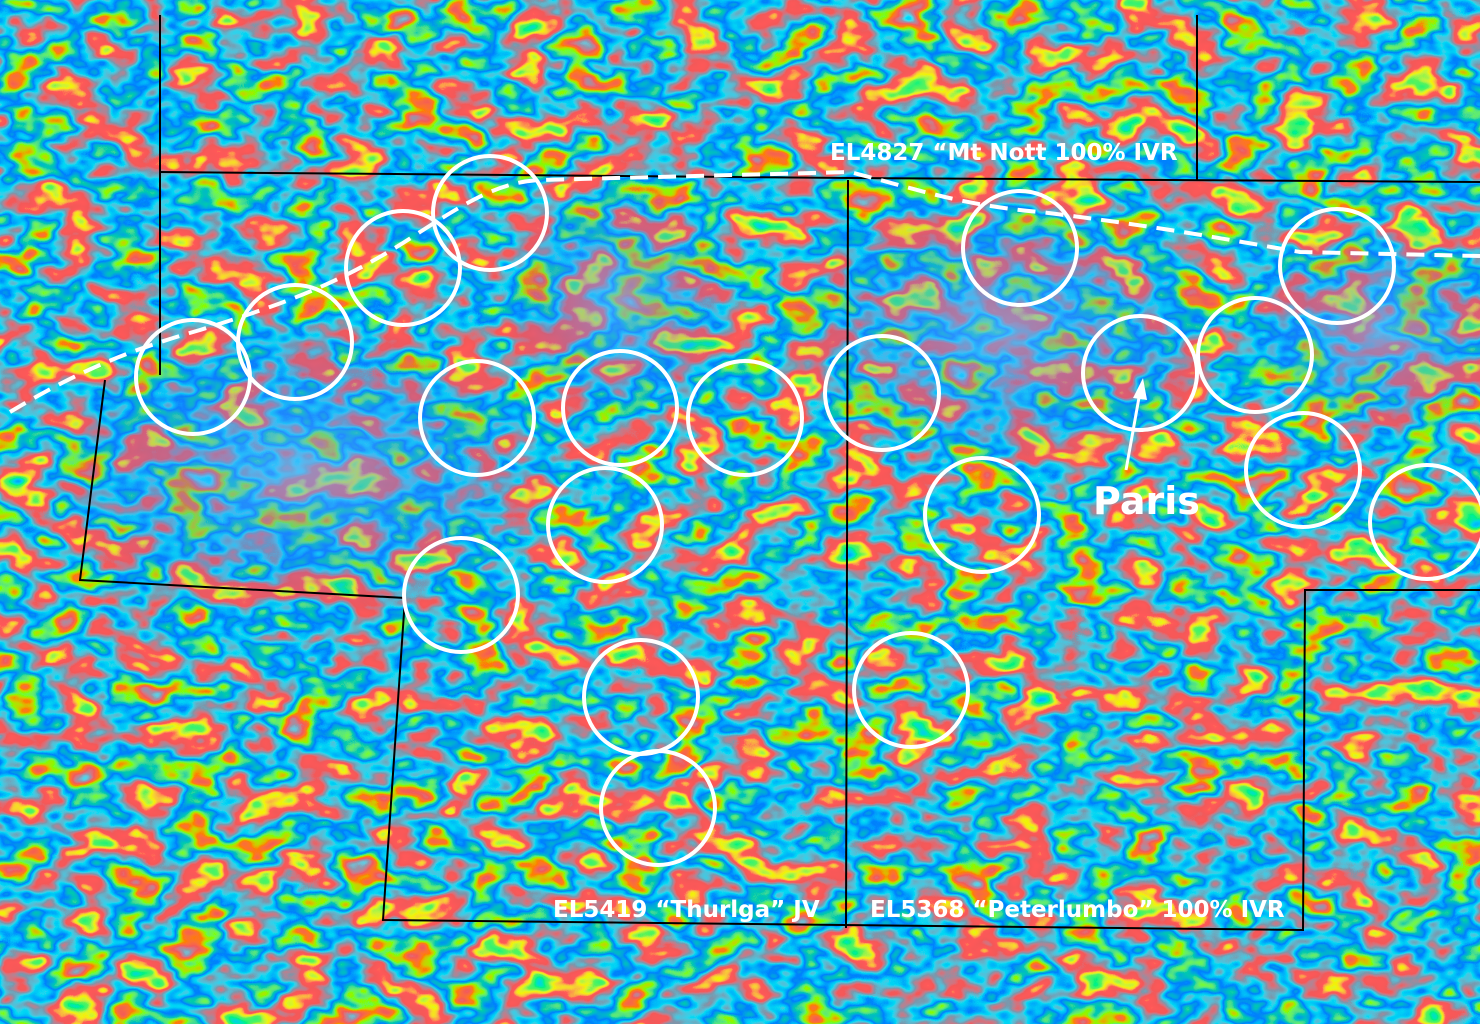 This screenshot has width=1480, height=1024. I want to click on tenement-label: EL5368 “Peterlumbo” 100% IVR, so click(1077, 910).